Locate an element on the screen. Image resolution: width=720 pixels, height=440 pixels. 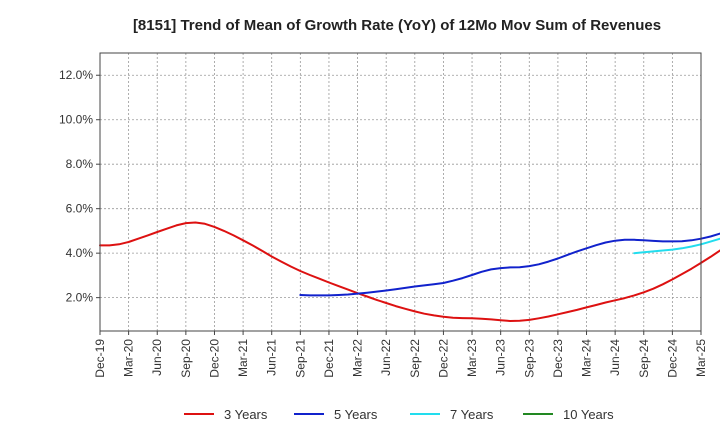
legend-label: 10 Years is located at coordinates (588, 414).